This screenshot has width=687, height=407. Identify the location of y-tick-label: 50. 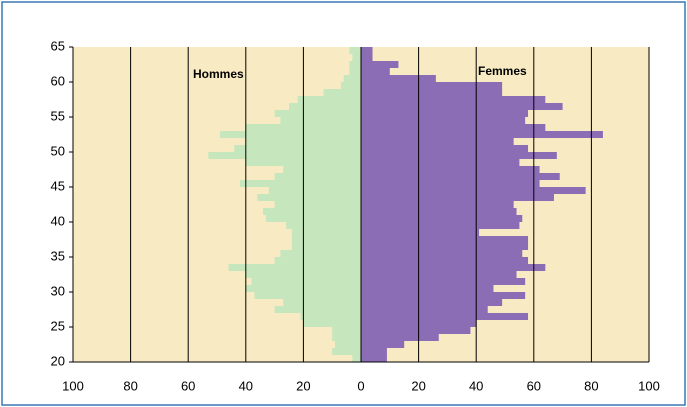
(58, 150).